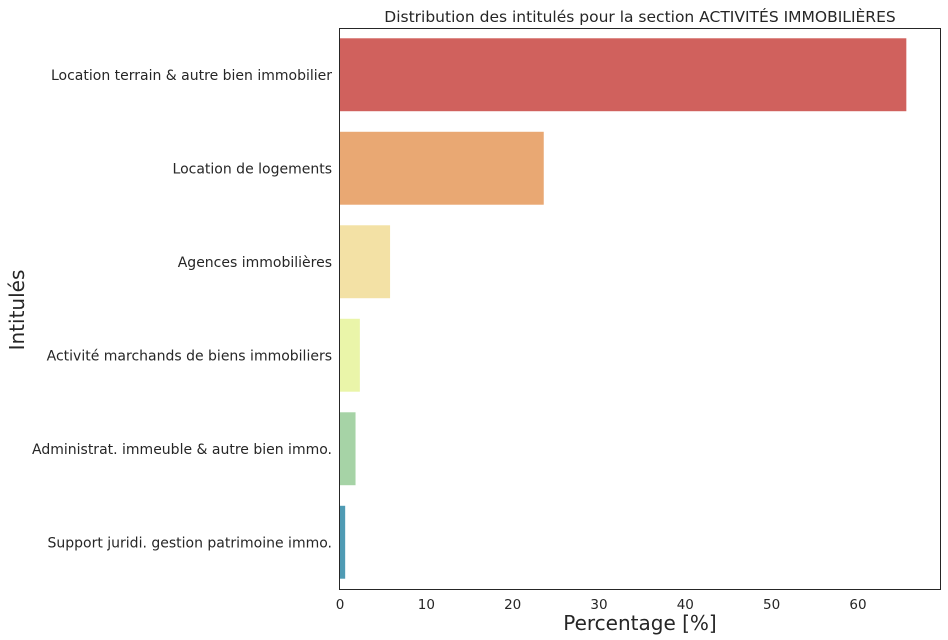 The image size is (948, 640). What do you see at coordinates (252, 169) in the screenshot?
I see `category-label: Location de logements` at bounding box center [252, 169].